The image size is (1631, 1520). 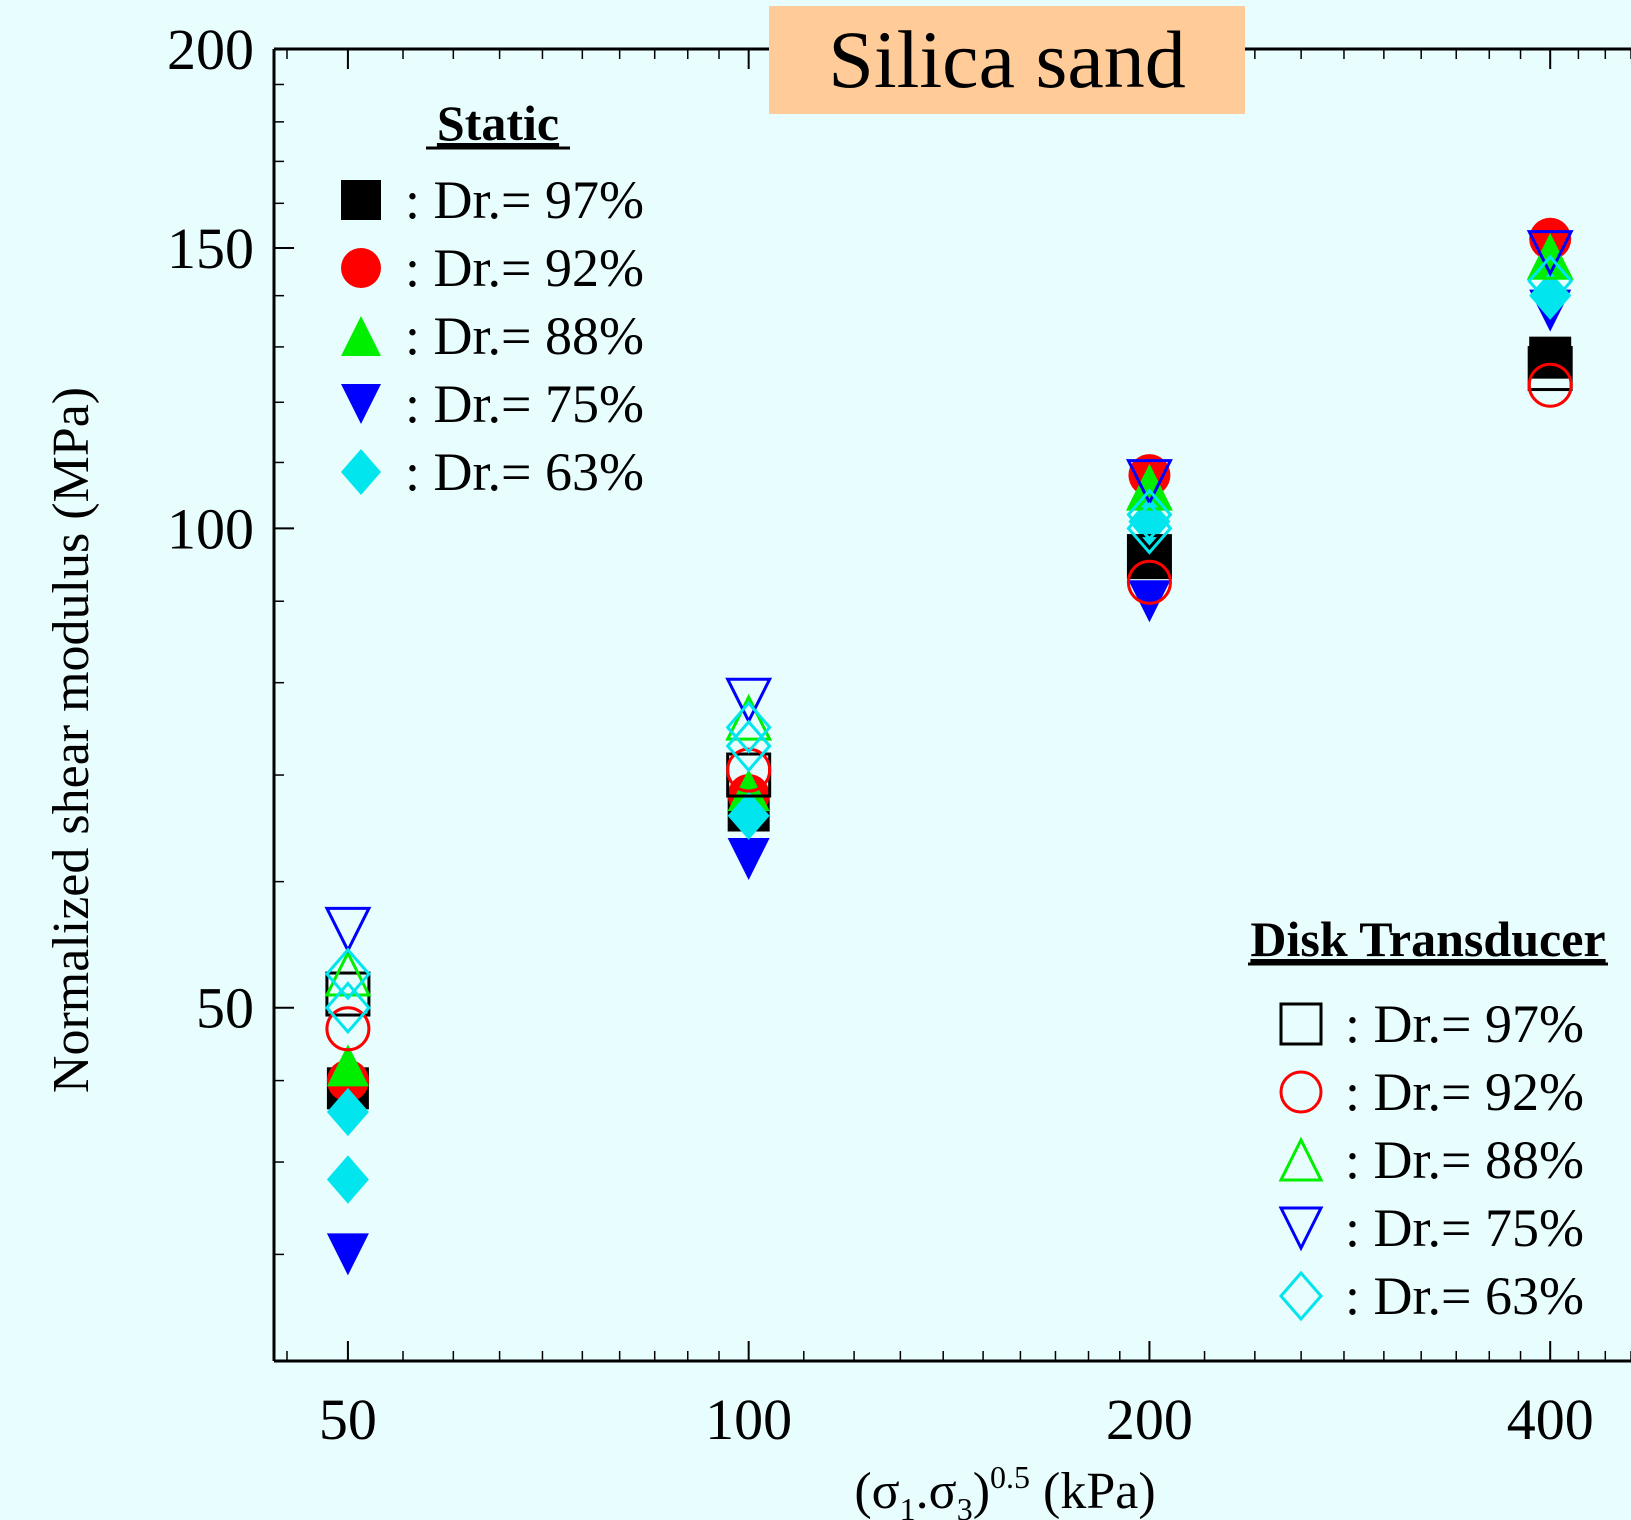 I want to click on y-tick-label: 100, so click(x=210, y=528).